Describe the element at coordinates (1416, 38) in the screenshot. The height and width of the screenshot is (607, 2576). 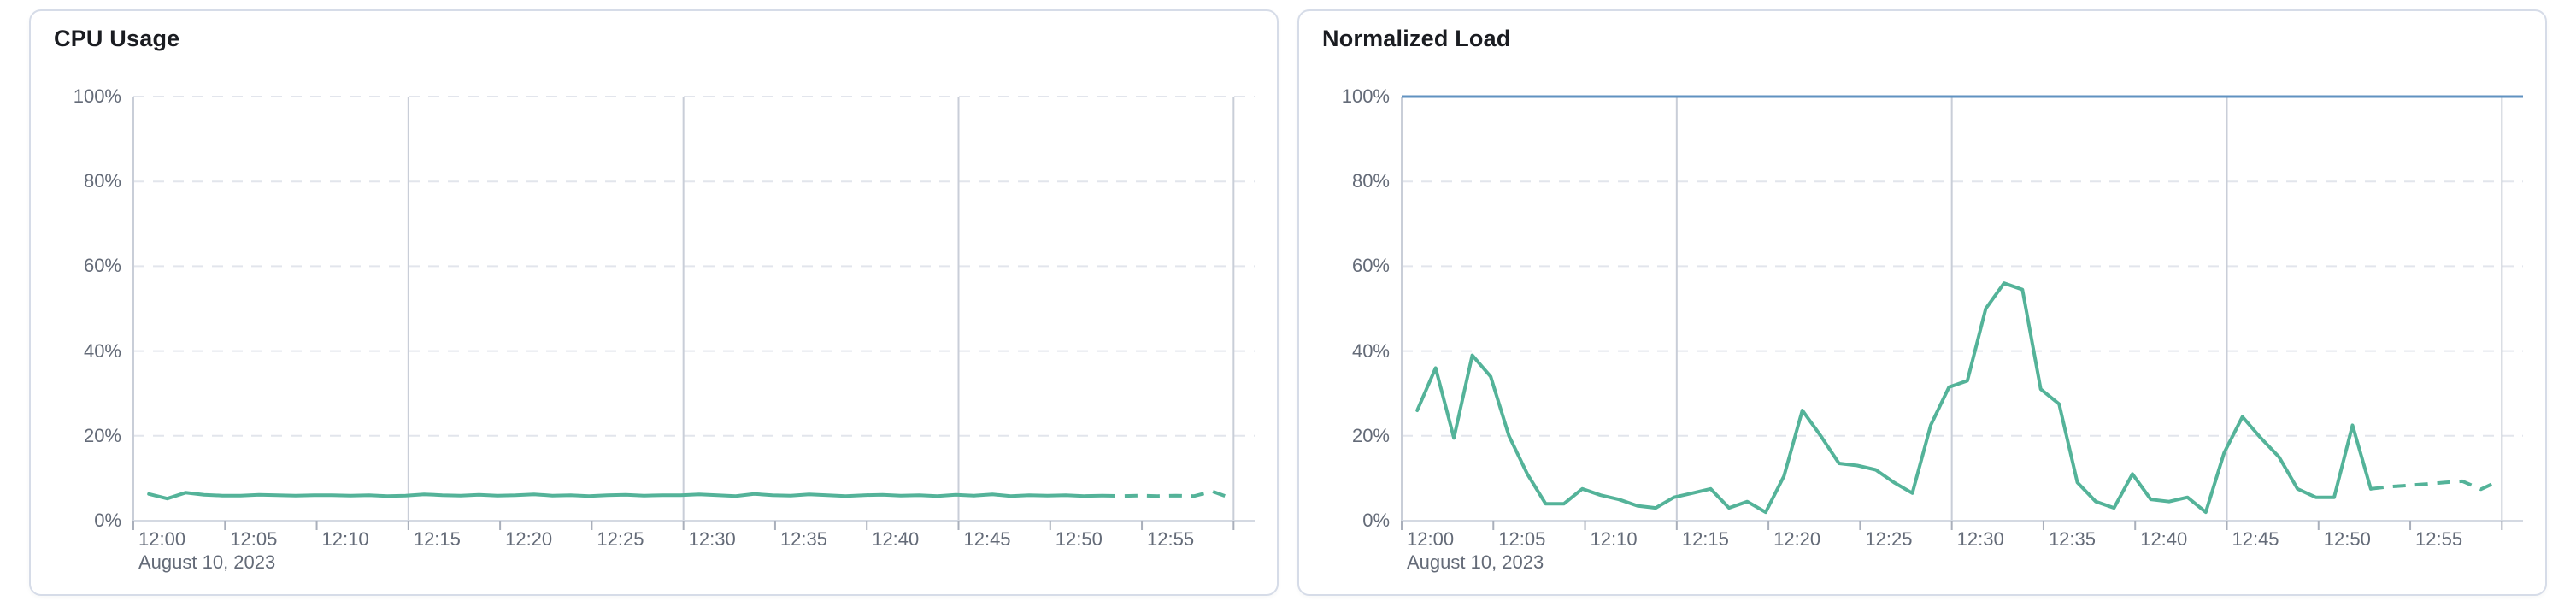
I see `normalized-load-title: Normalized Load` at that location.